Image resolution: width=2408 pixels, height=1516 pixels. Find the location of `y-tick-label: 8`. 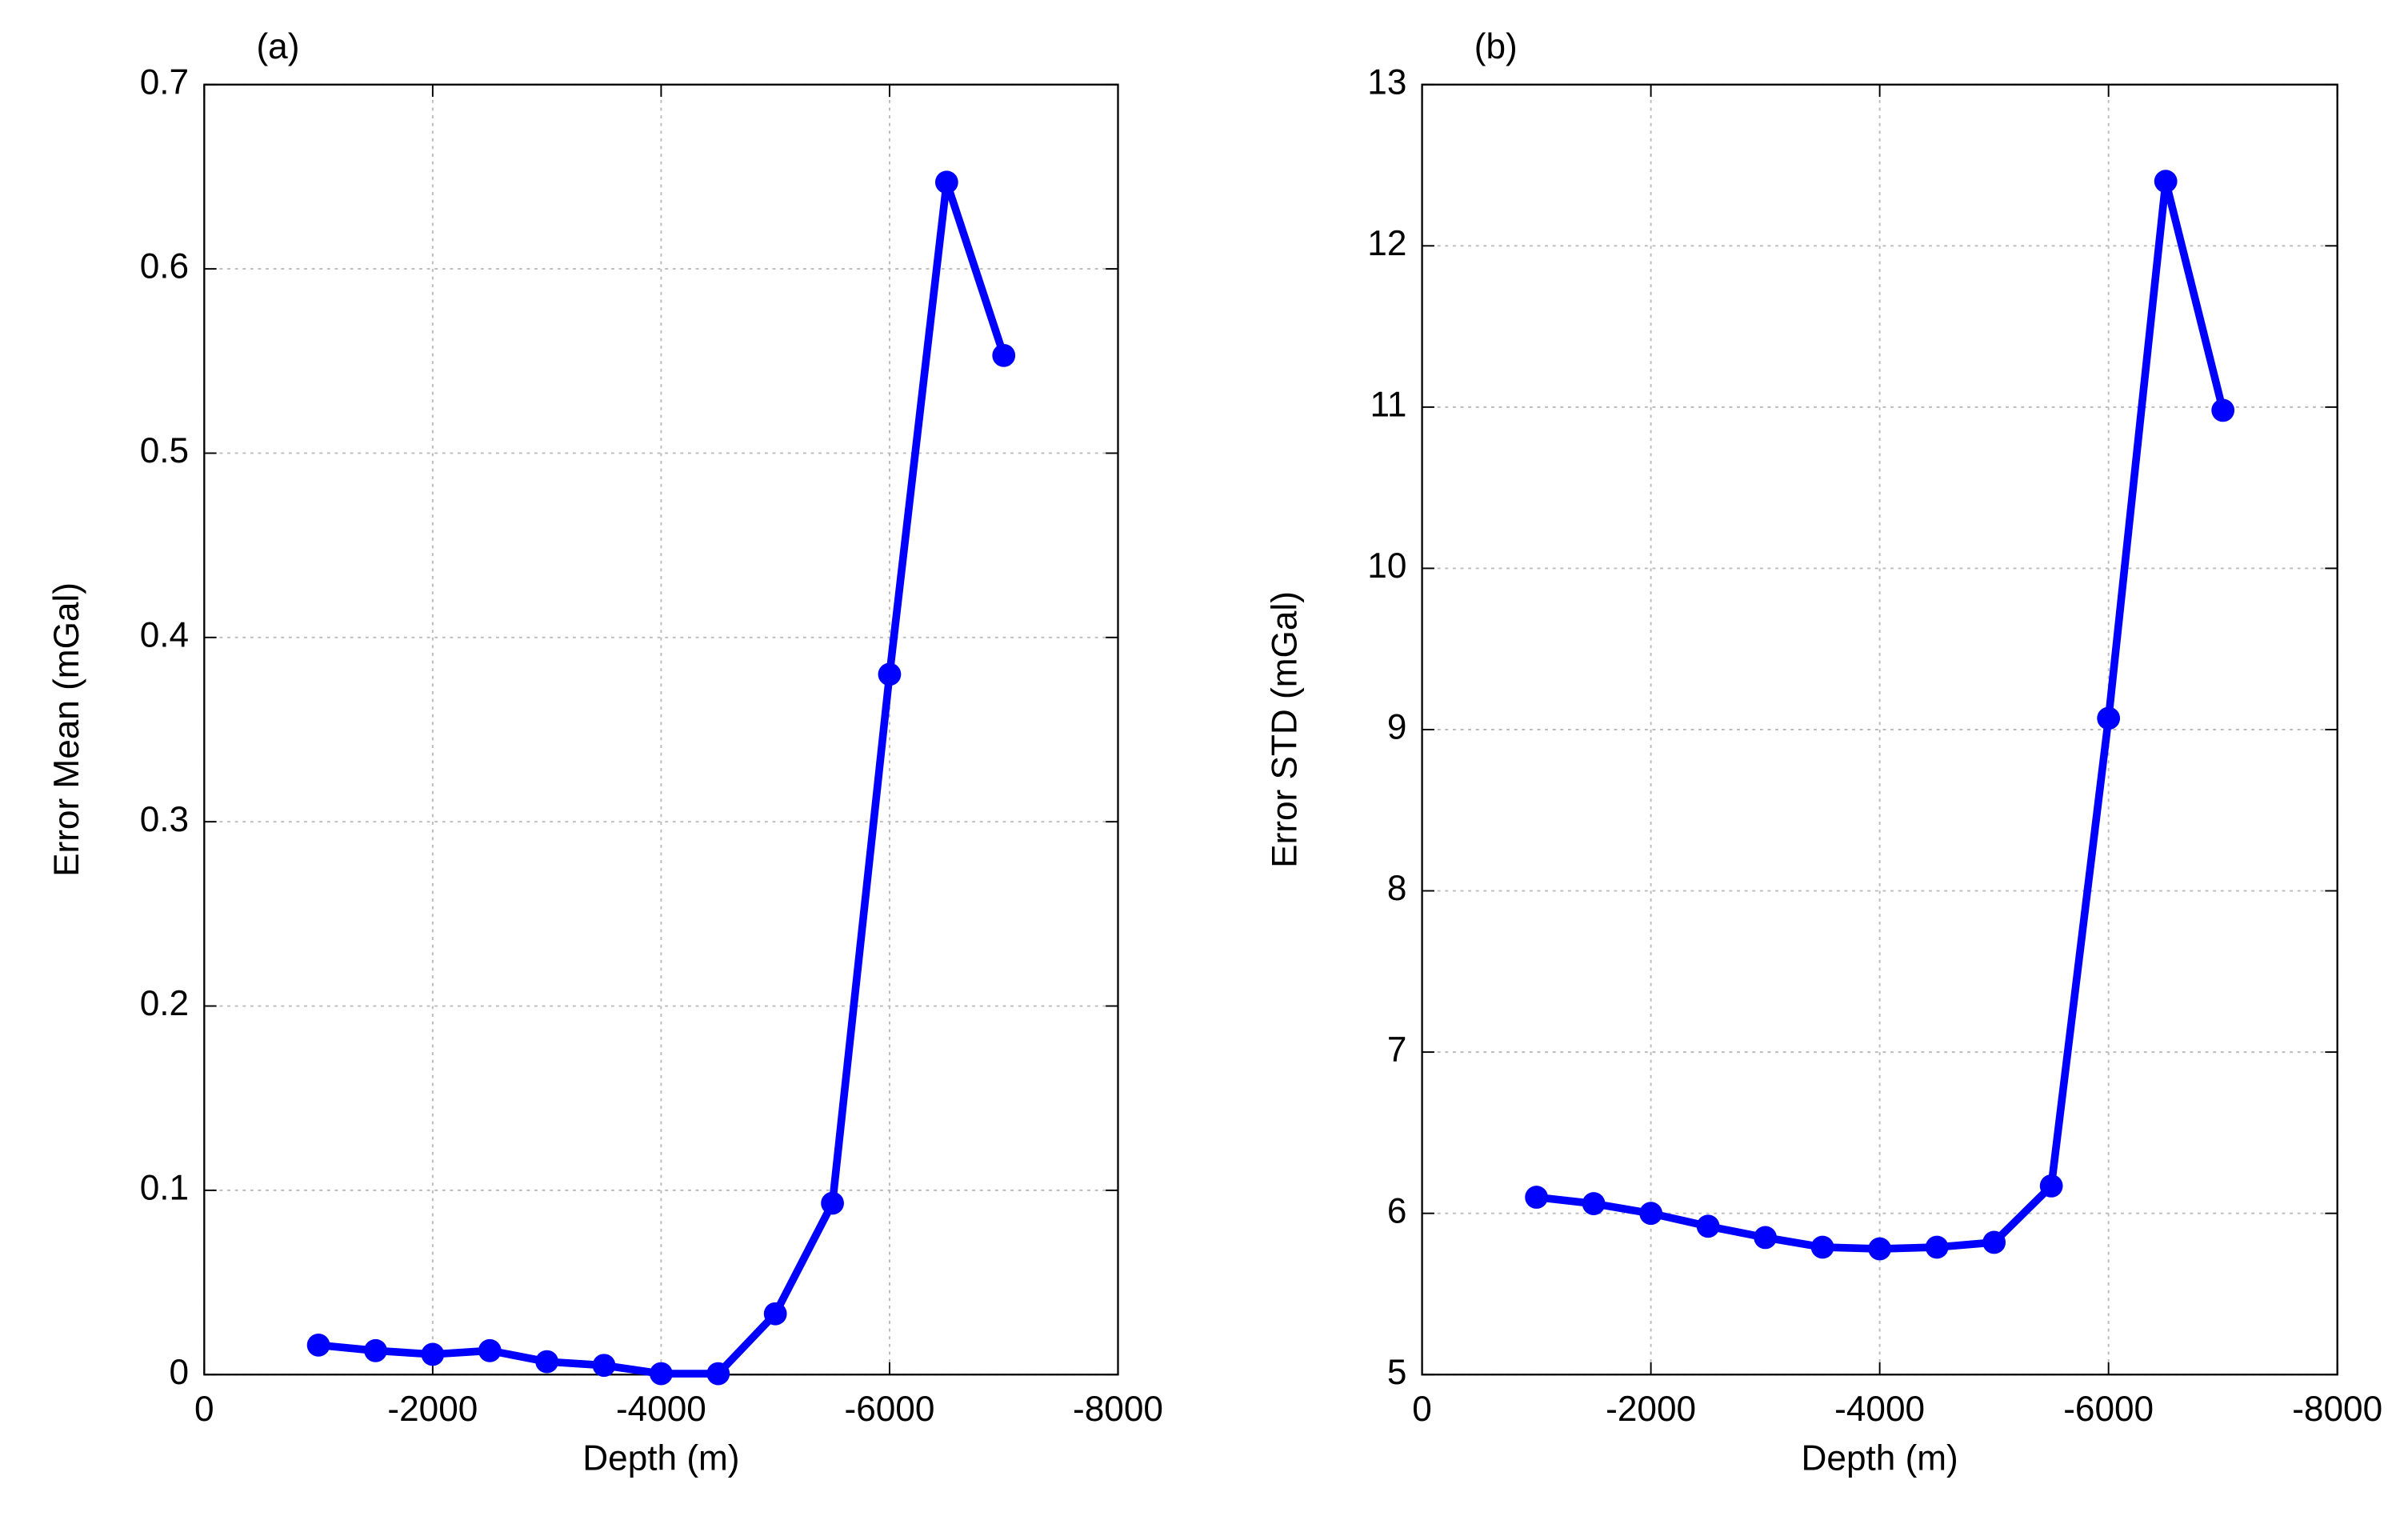

y-tick-label: 8 is located at coordinates (1397, 888).